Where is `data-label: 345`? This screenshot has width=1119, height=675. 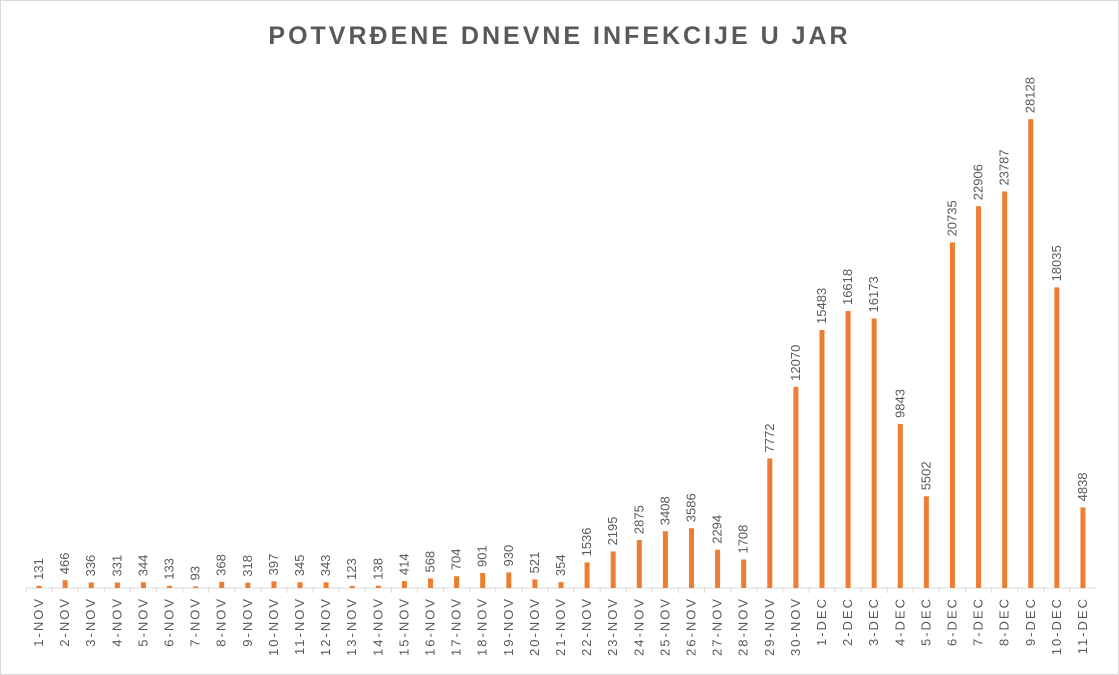 data-label: 345 is located at coordinates (299, 566).